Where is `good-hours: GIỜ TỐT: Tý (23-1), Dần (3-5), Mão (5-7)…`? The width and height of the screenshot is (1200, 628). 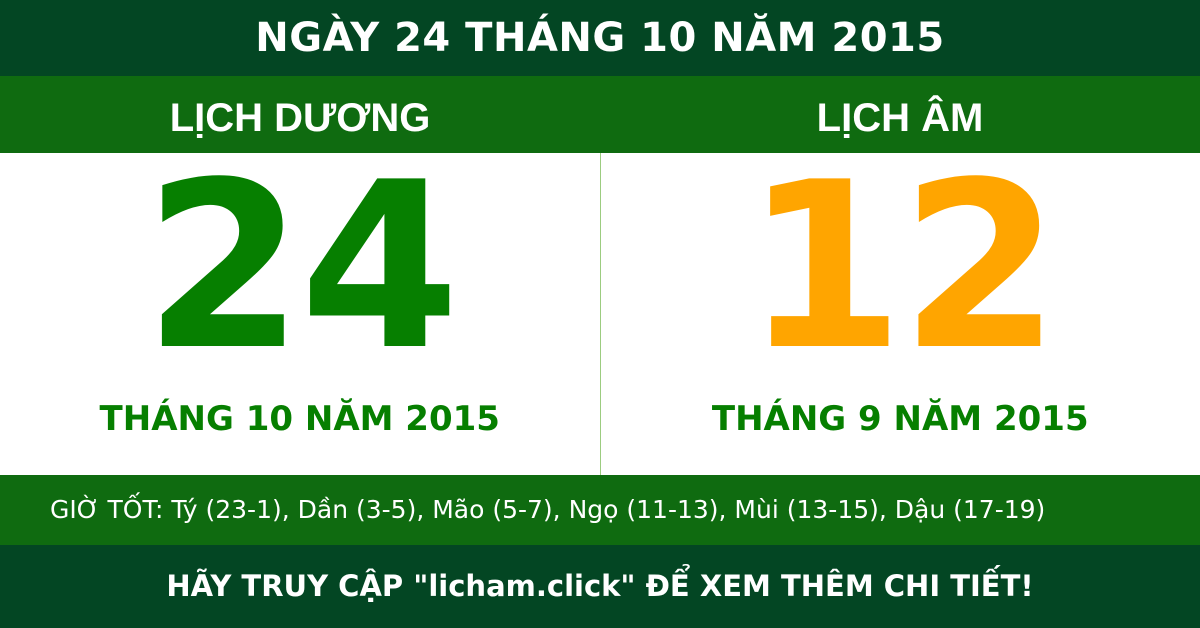 good-hours: GIỜ TỐT: Tý (23-1), Dần (3-5), Mão (5-7)… is located at coordinates (600, 510).